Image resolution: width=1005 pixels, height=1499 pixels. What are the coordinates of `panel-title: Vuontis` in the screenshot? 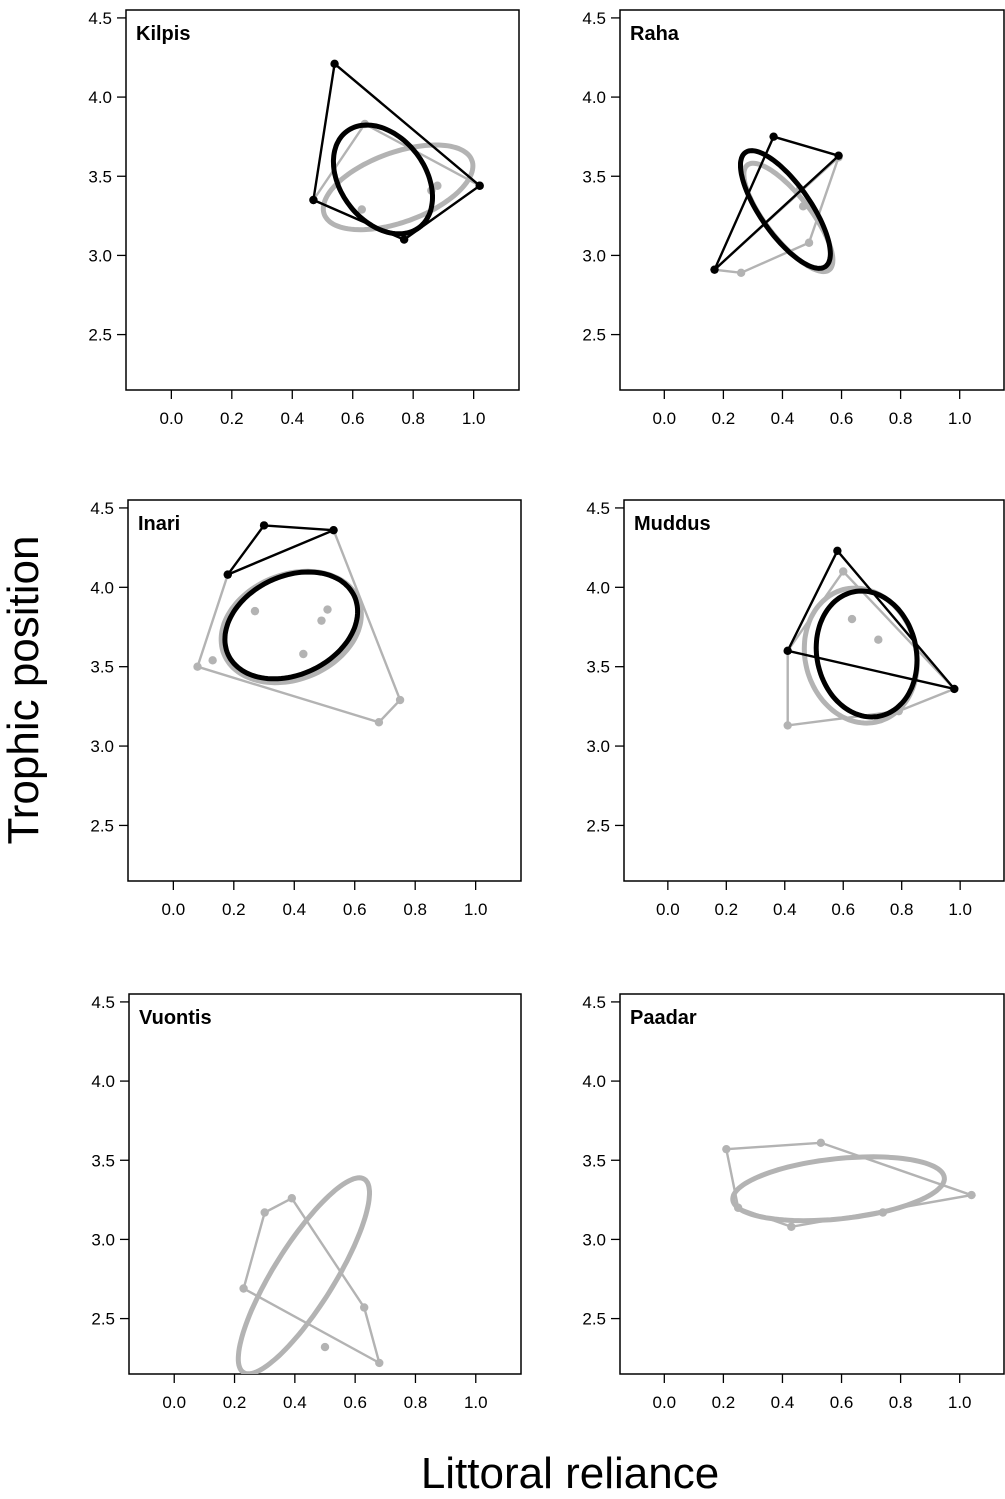 It's located at (175, 1018).